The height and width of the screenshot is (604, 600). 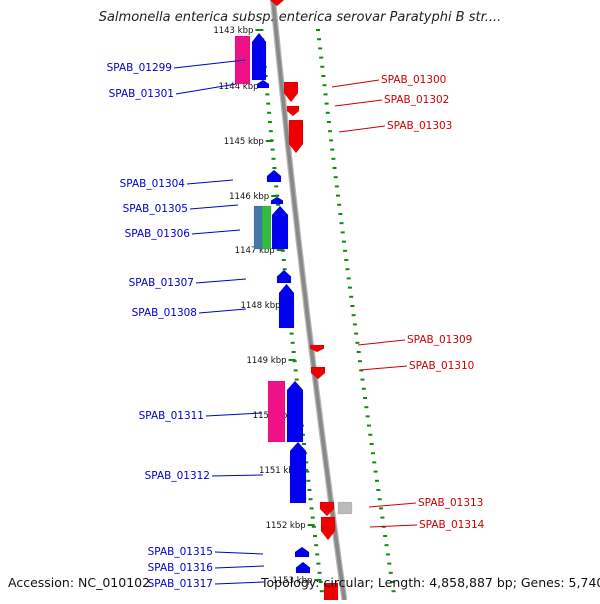 What do you see at coordinates (171, 416) in the screenshot?
I see `gene-label-forward: SPAB_01311` at bounding box center [171, 416].